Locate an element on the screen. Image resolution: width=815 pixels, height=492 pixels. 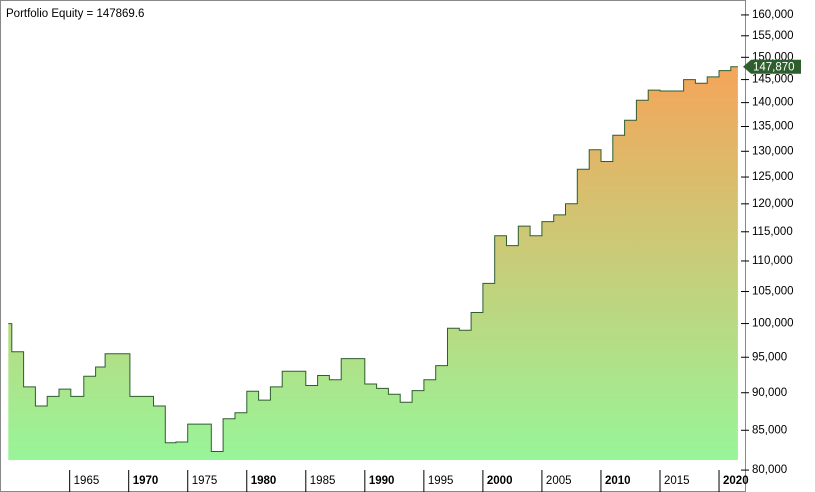
y-tick-label: 80,000 is located at coordinates (769, 470).